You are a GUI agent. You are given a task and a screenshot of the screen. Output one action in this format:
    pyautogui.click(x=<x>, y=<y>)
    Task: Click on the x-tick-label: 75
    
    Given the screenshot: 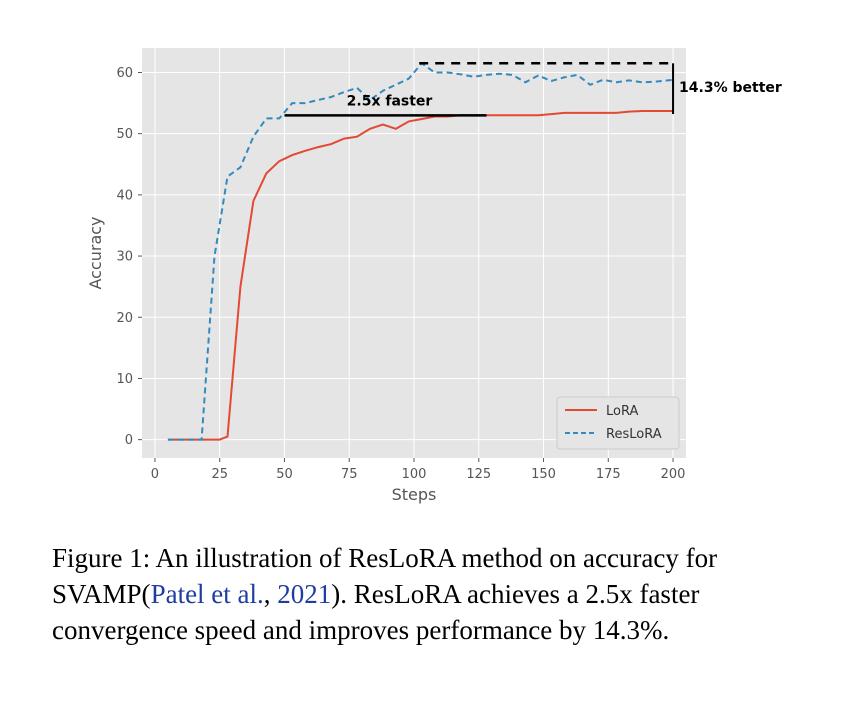 What is the action you would take?
    pyautogui.click(x=349, y=474)
    